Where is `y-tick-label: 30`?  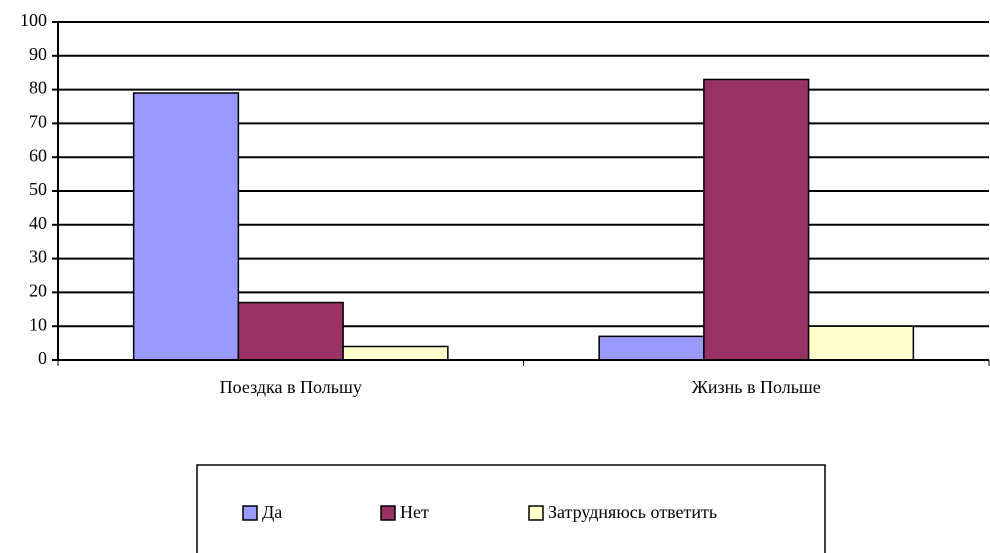 y-tick-label: 30 is located at coordinates (38, 257).